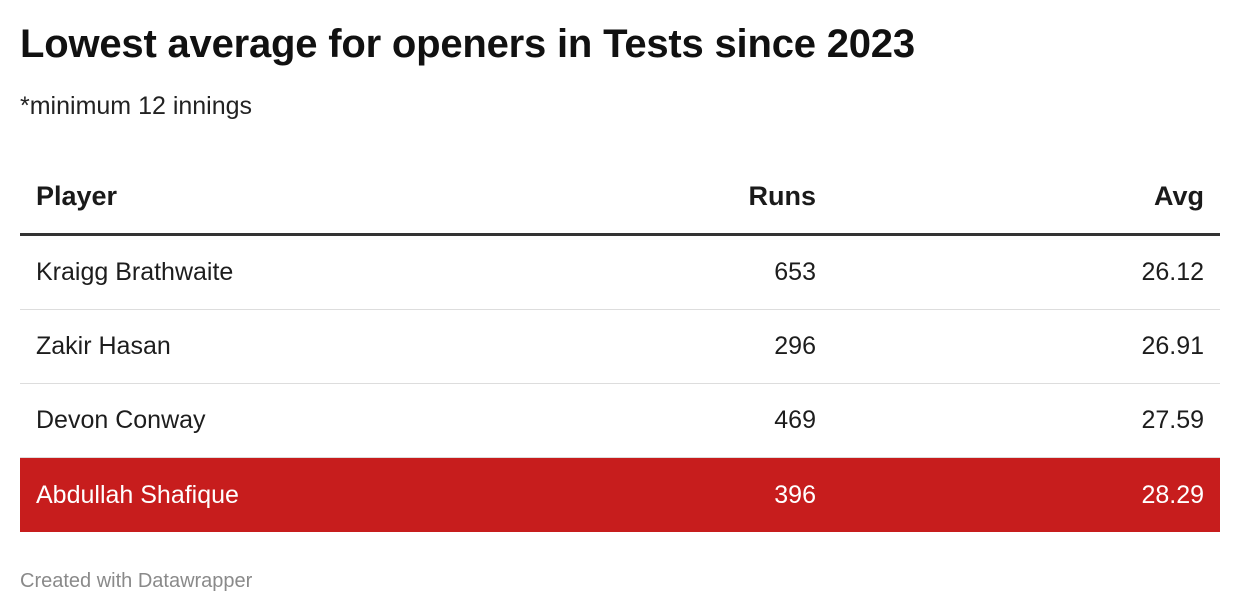 The image size is (1240, 616). What do you see at coordinates (103, 346) in the screenshot?
I see `player-cell: Zakir Hasan` at bounding box center [103, 346].